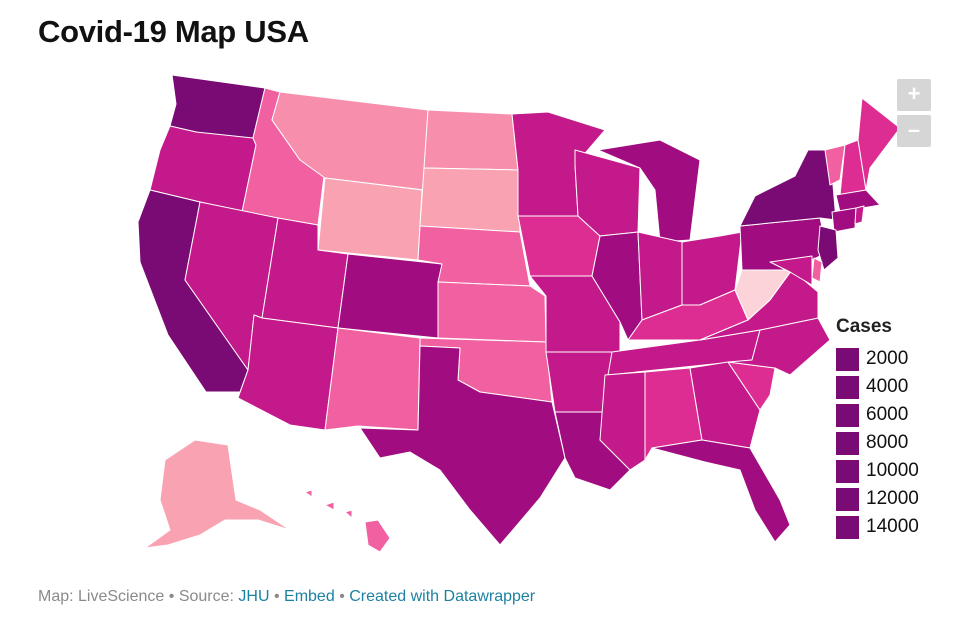  What do you see at coordinates (887, 386) in the screenshot?
I see `legend-label: 4000` at bounding box center [887, 386].